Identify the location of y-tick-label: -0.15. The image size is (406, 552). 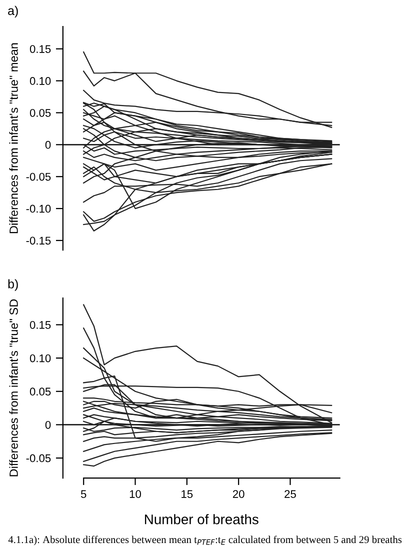
(38, 240).